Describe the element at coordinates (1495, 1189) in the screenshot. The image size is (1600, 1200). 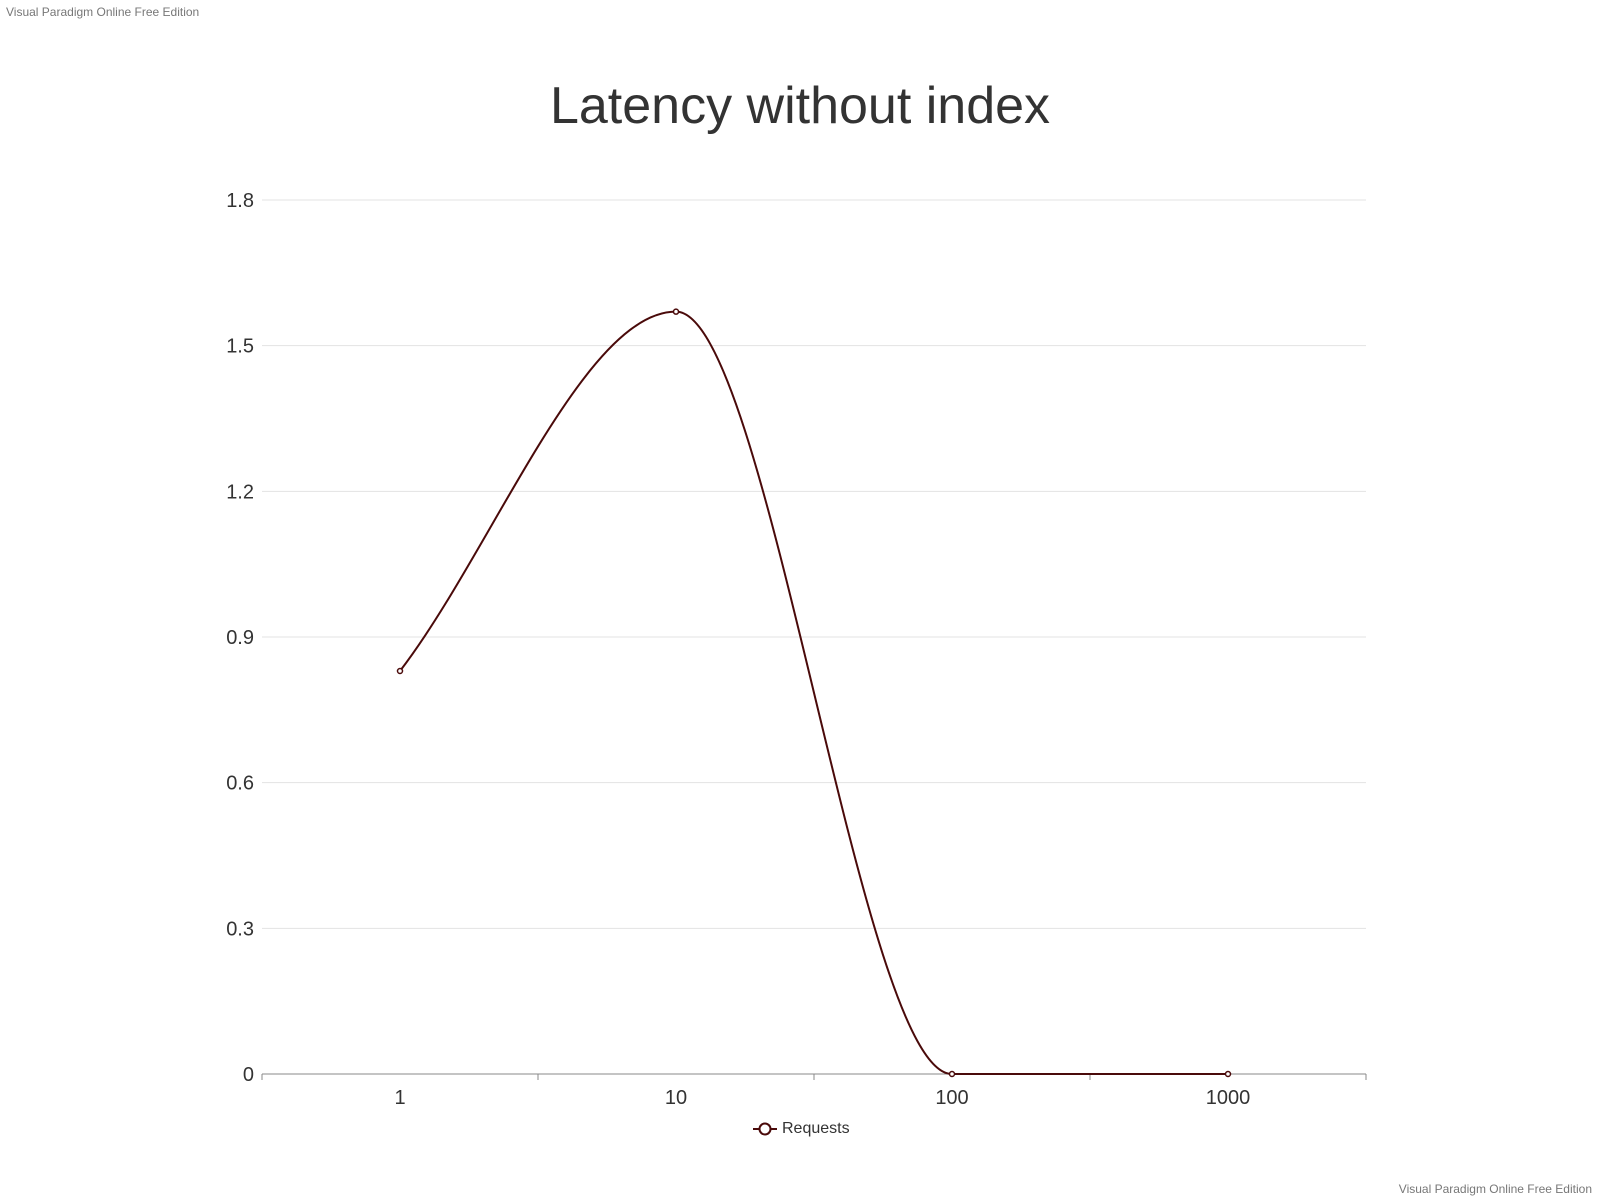
I see `watermark-bottom: Visual Paradigm Online Free Edition` at that location.